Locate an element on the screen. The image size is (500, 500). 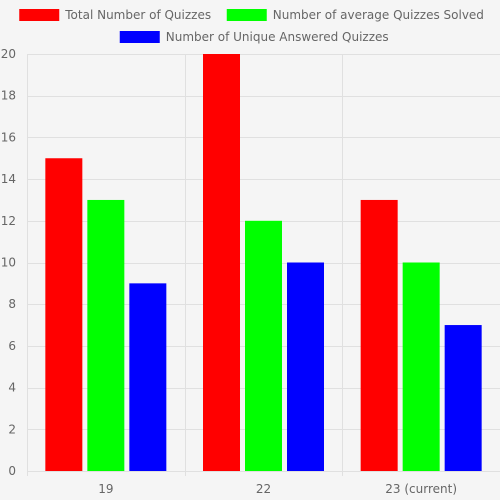
y-tick-label: 0 is located at coordinates (12, 471).